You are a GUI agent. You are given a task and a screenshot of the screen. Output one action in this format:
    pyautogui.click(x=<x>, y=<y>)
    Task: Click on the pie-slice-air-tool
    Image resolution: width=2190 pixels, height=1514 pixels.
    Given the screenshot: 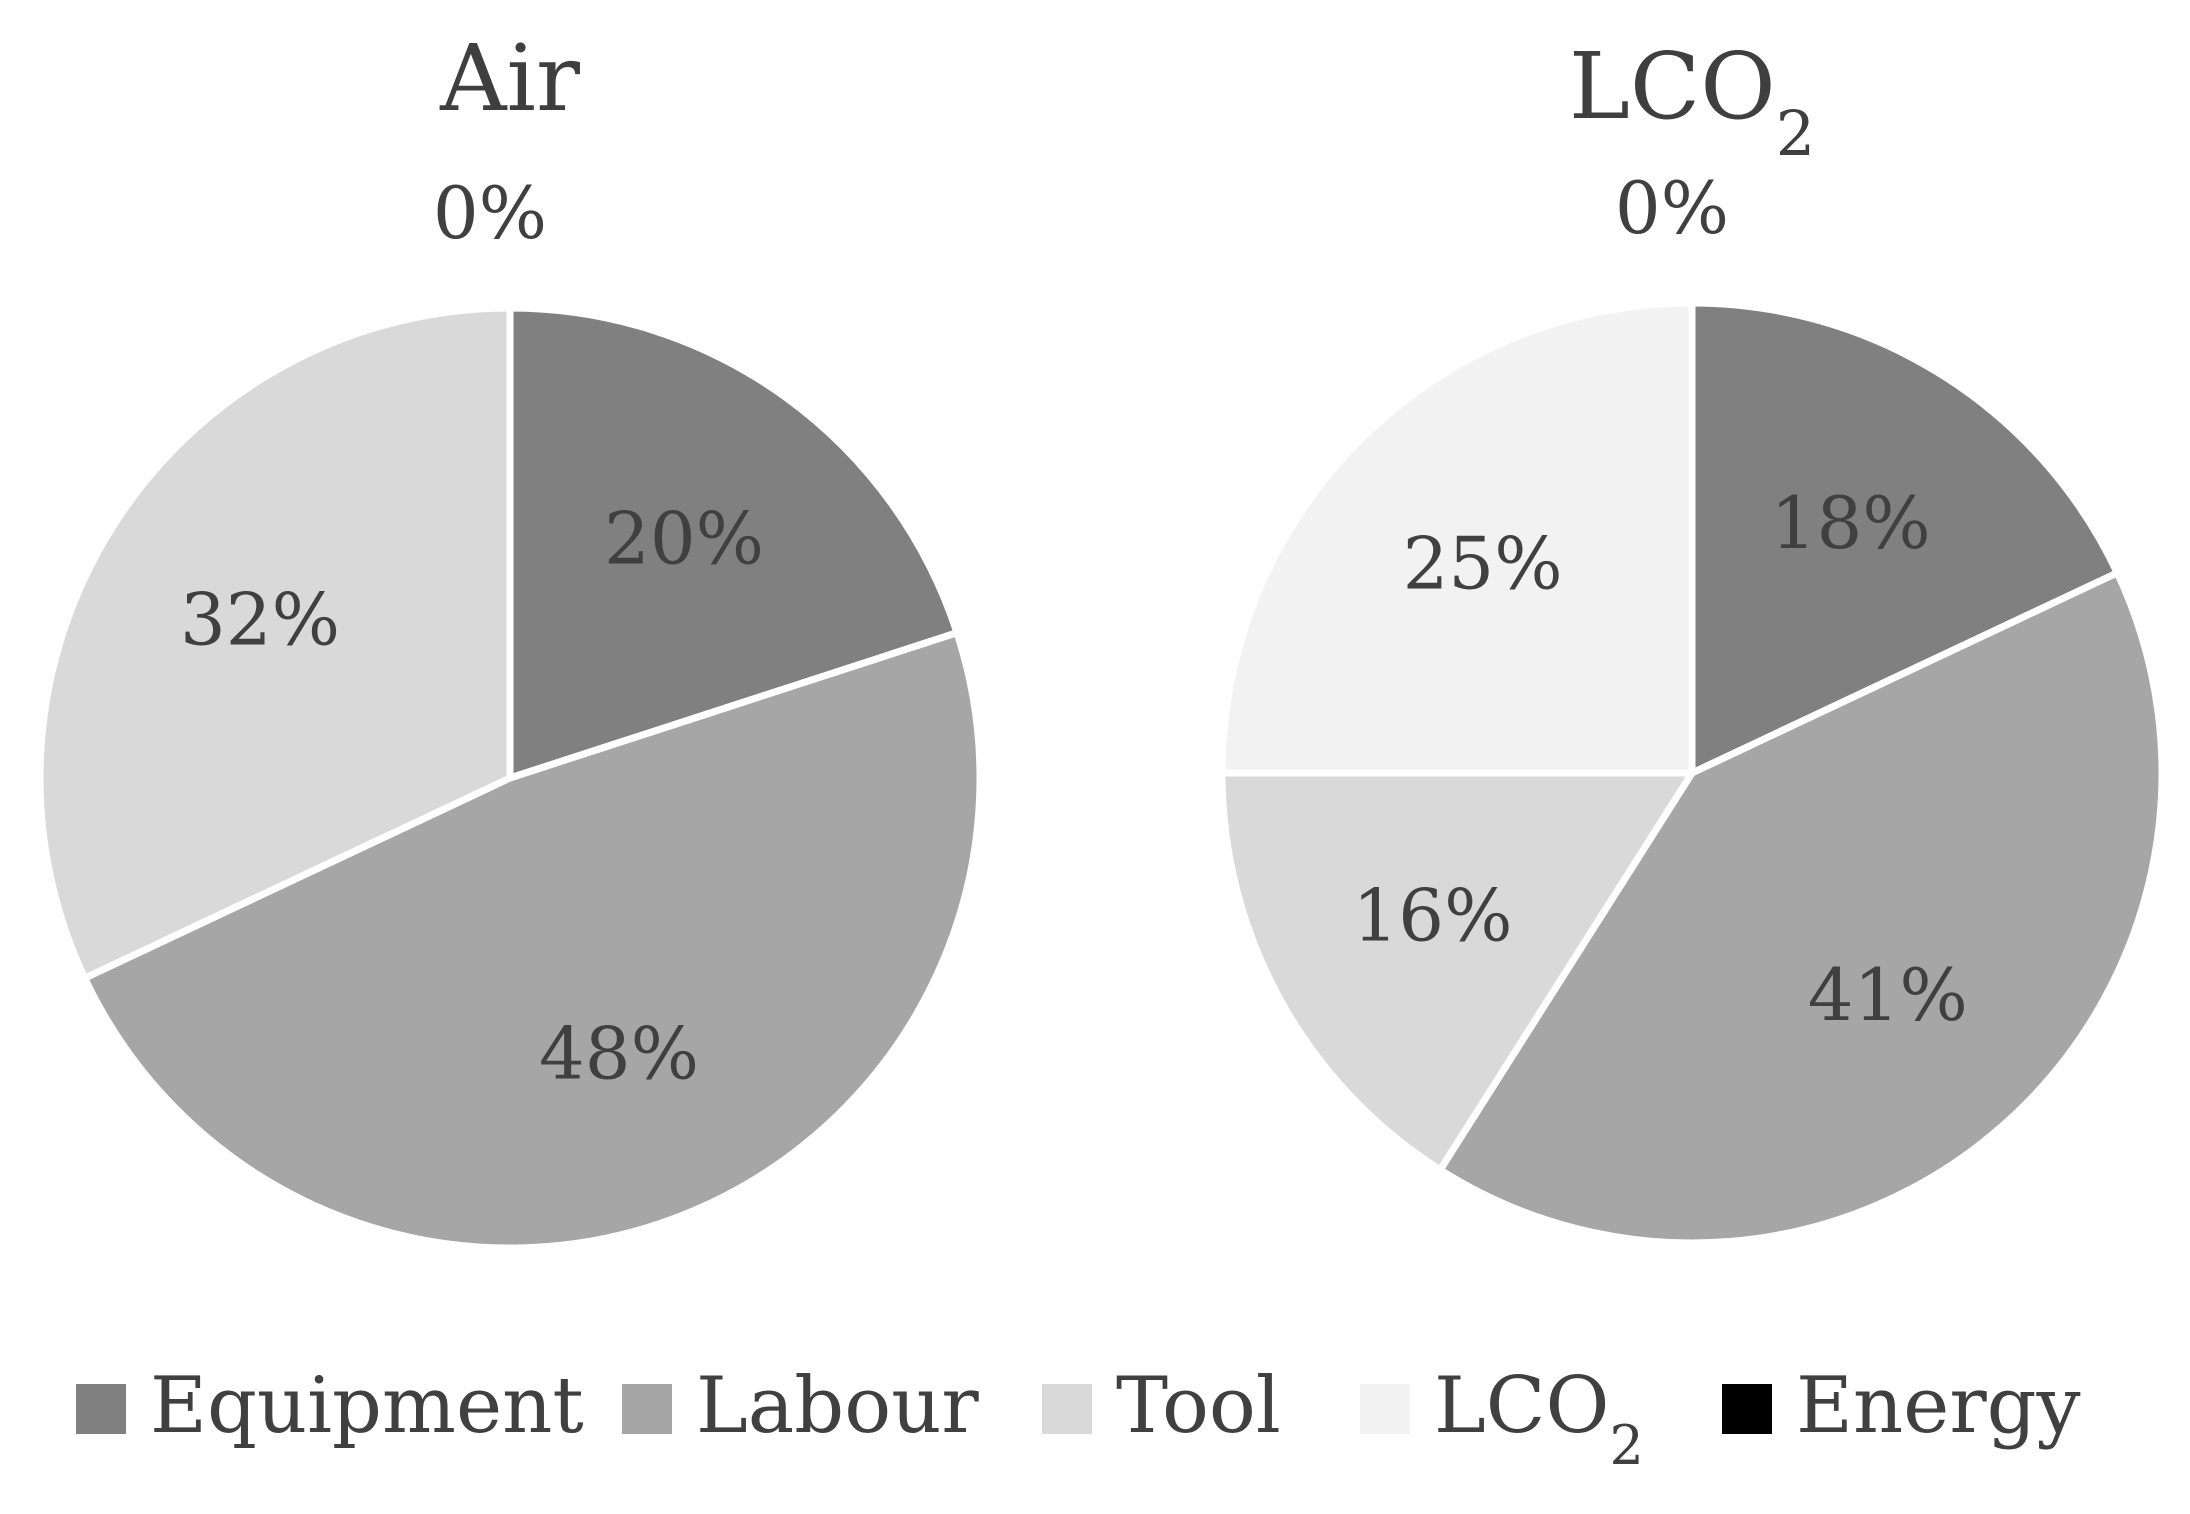 What is the action you would take?
    pyautogui.click(x=275, y=643)
    